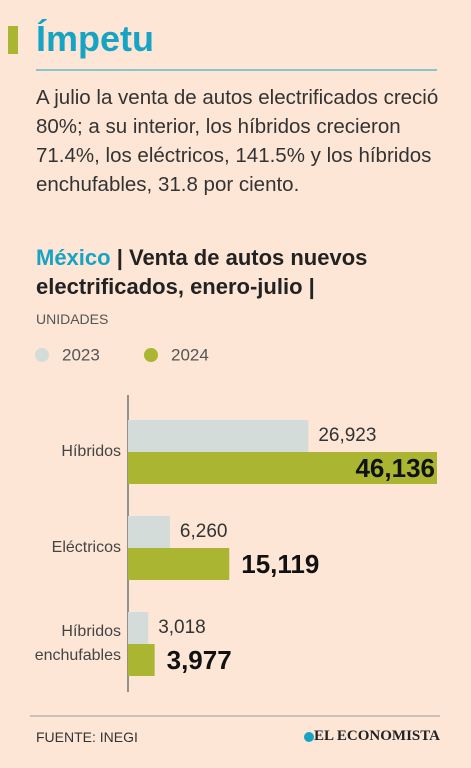 This screenshot has height=768, width=471. Describe the element at coordinates (95, 38) in the screenshot. I see `title: Ímpetu` at that location.